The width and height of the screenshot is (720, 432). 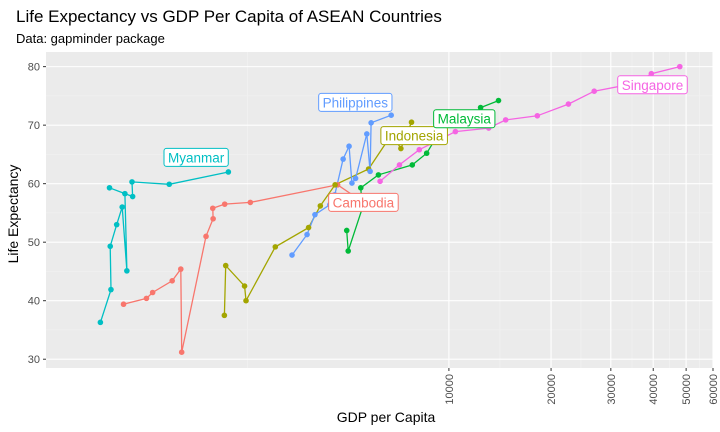 I want to click on country-label-philippines: Philippines, so click(x=355, y=102).